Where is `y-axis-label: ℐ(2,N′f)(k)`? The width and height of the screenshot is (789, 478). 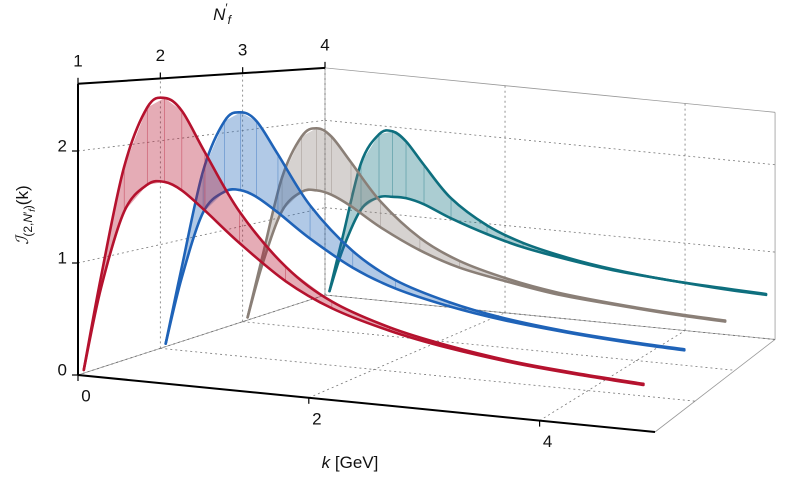 y-axis-label: ℐ(2,N′f)(k) is located at coordinates (25, 214).